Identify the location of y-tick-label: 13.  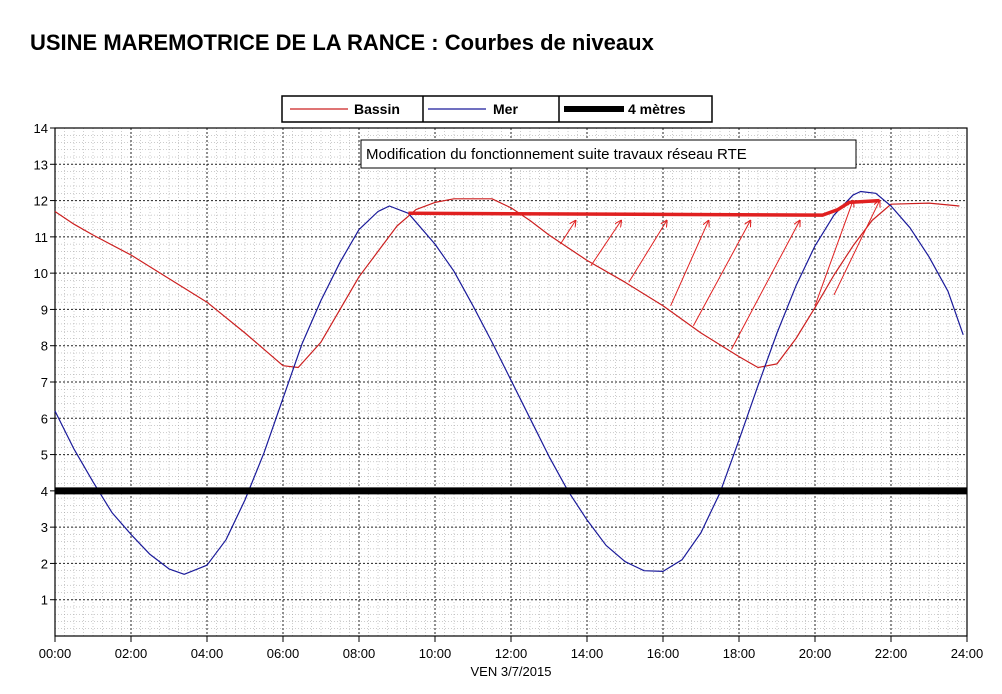
(41, 164).